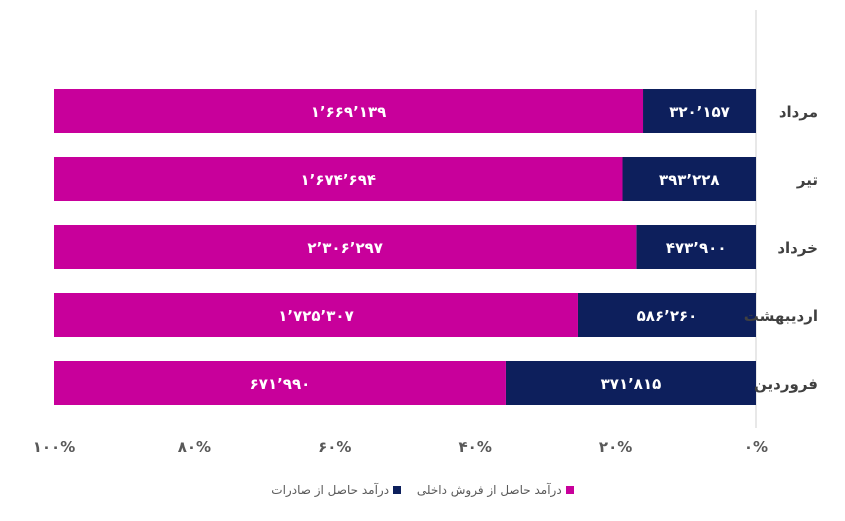 The image size is (845, 521). I want to click on category-label-4: فروردین, so click(786, 384).